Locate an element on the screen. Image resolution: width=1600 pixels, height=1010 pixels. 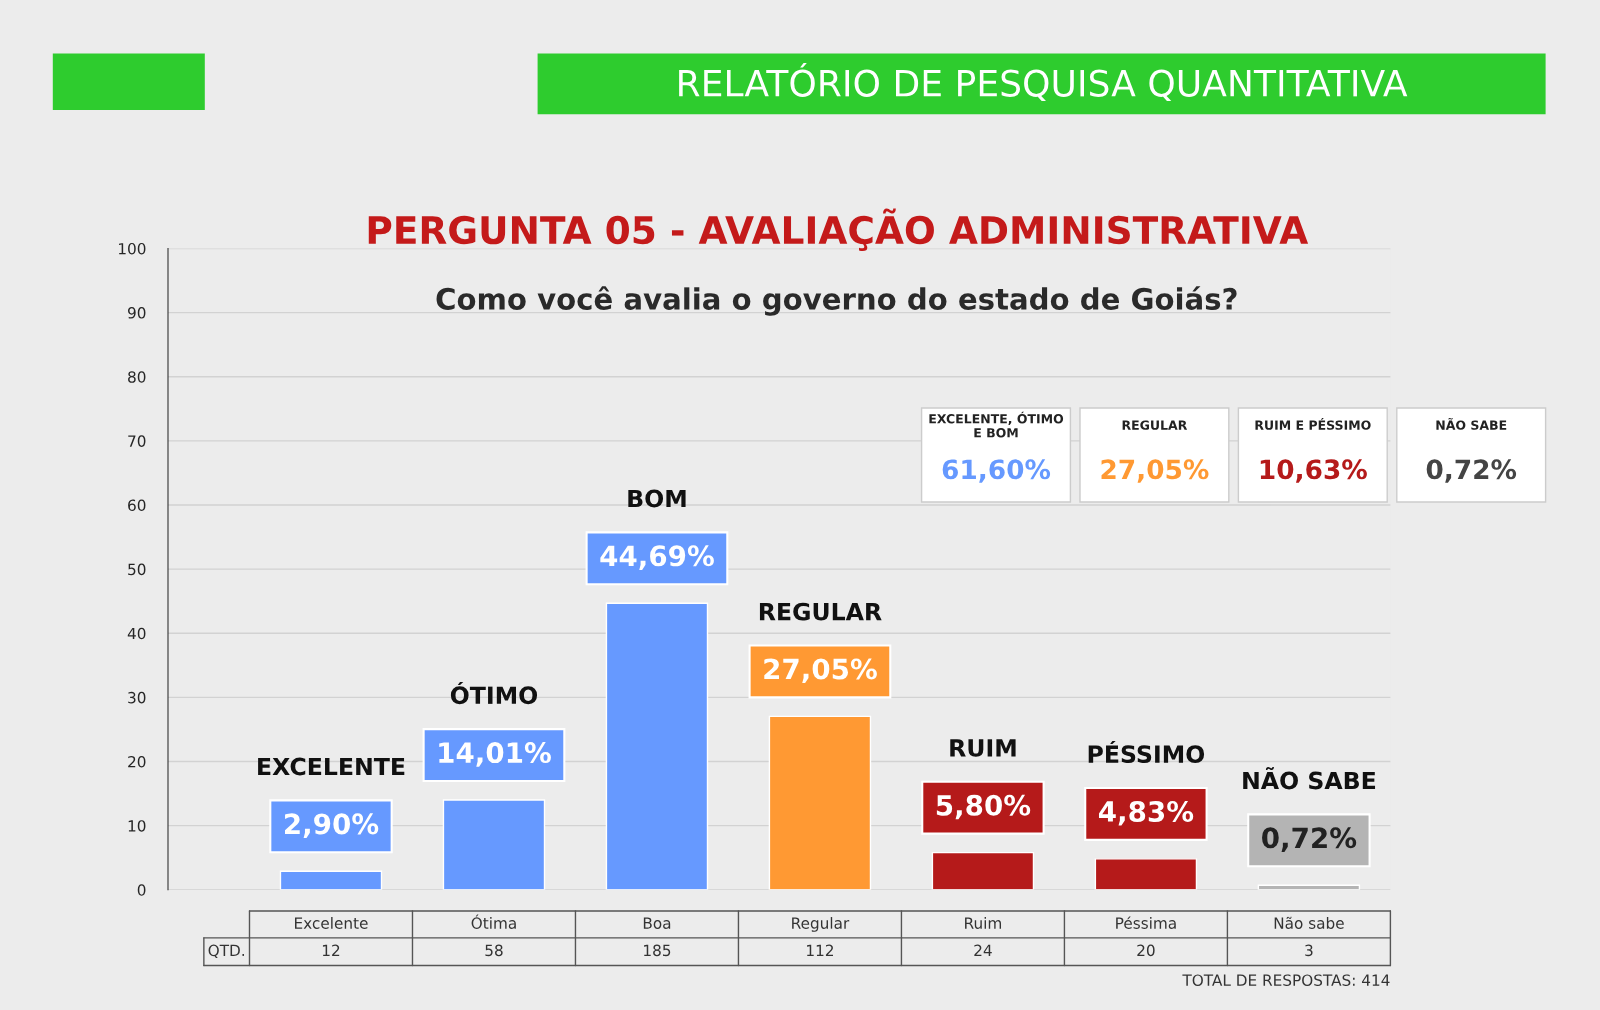
data-label: 44,69% is located at coordinates (657, 557).